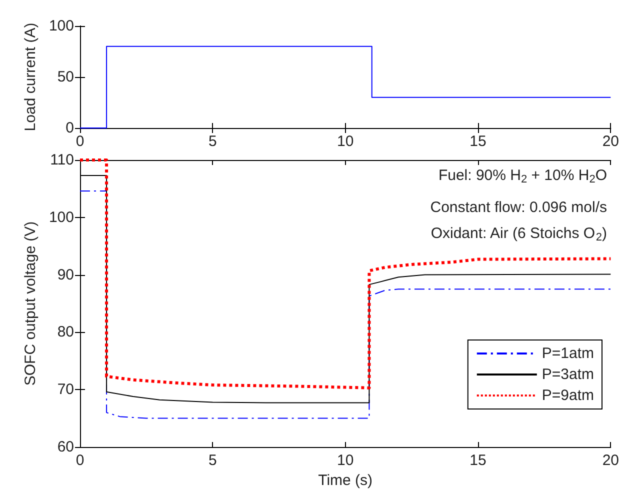 The width and height of the screenshot is (622, 493). Describe the element at coordinates (65, 447) in the screenshot. I see `y-tick-label: 60` at that location.